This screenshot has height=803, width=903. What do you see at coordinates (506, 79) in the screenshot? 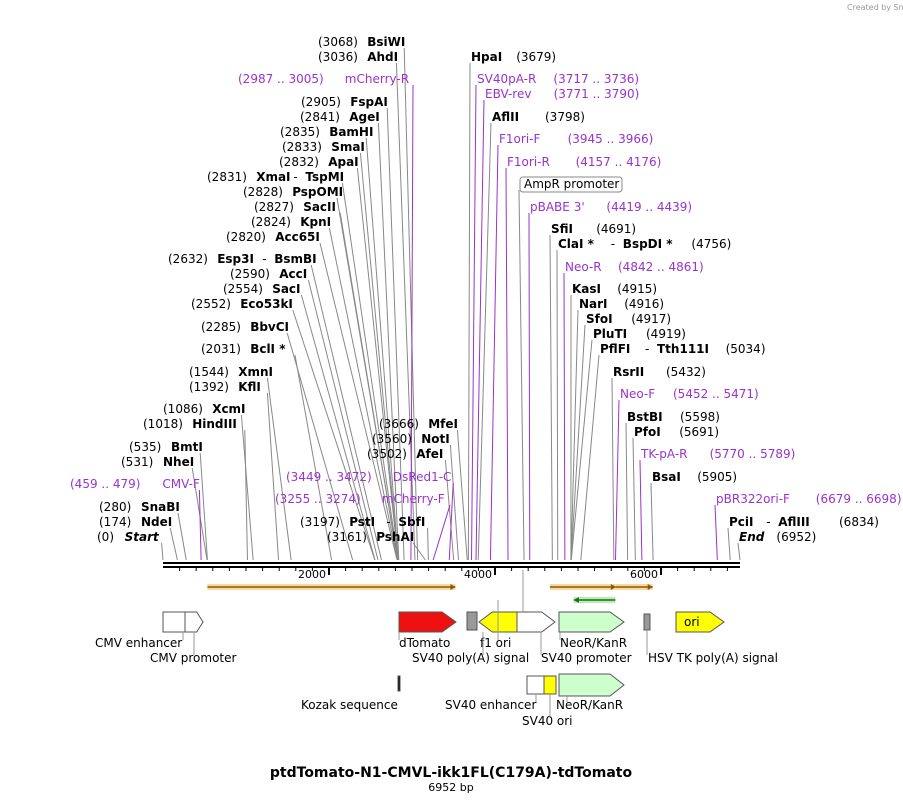
I see `site-name: SV40pA-R` at bounding box center [506, 79].